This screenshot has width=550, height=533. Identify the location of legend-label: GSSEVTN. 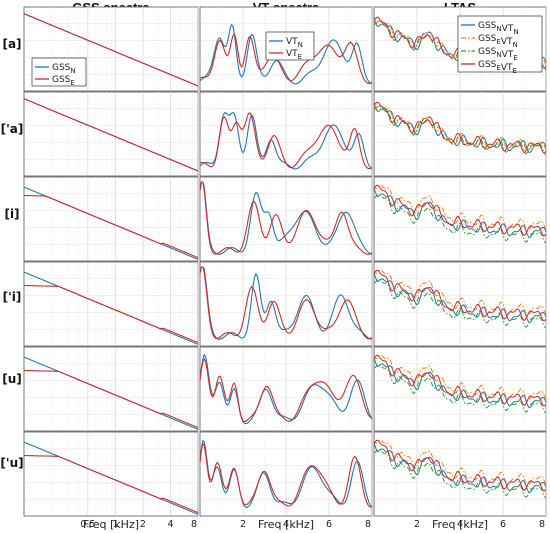
(498, 41).